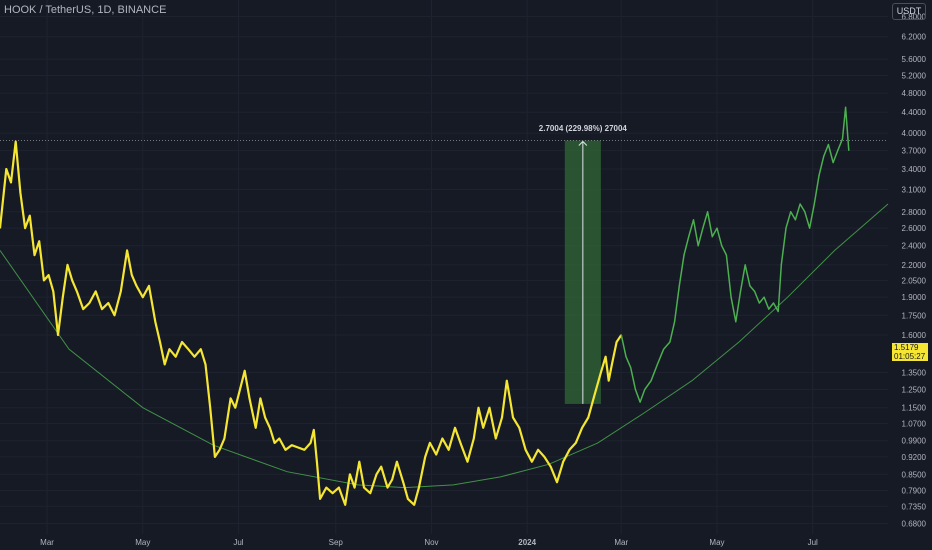 This screenshot has width=932, height=550. I want to click on price-tick-label: 1.9000, so click(914, 297).